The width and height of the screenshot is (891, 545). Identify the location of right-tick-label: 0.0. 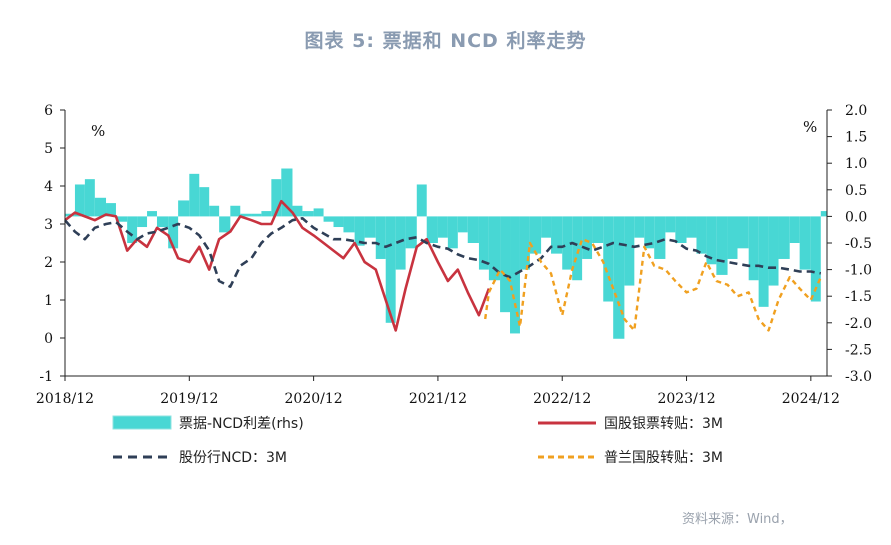
(856, 217).